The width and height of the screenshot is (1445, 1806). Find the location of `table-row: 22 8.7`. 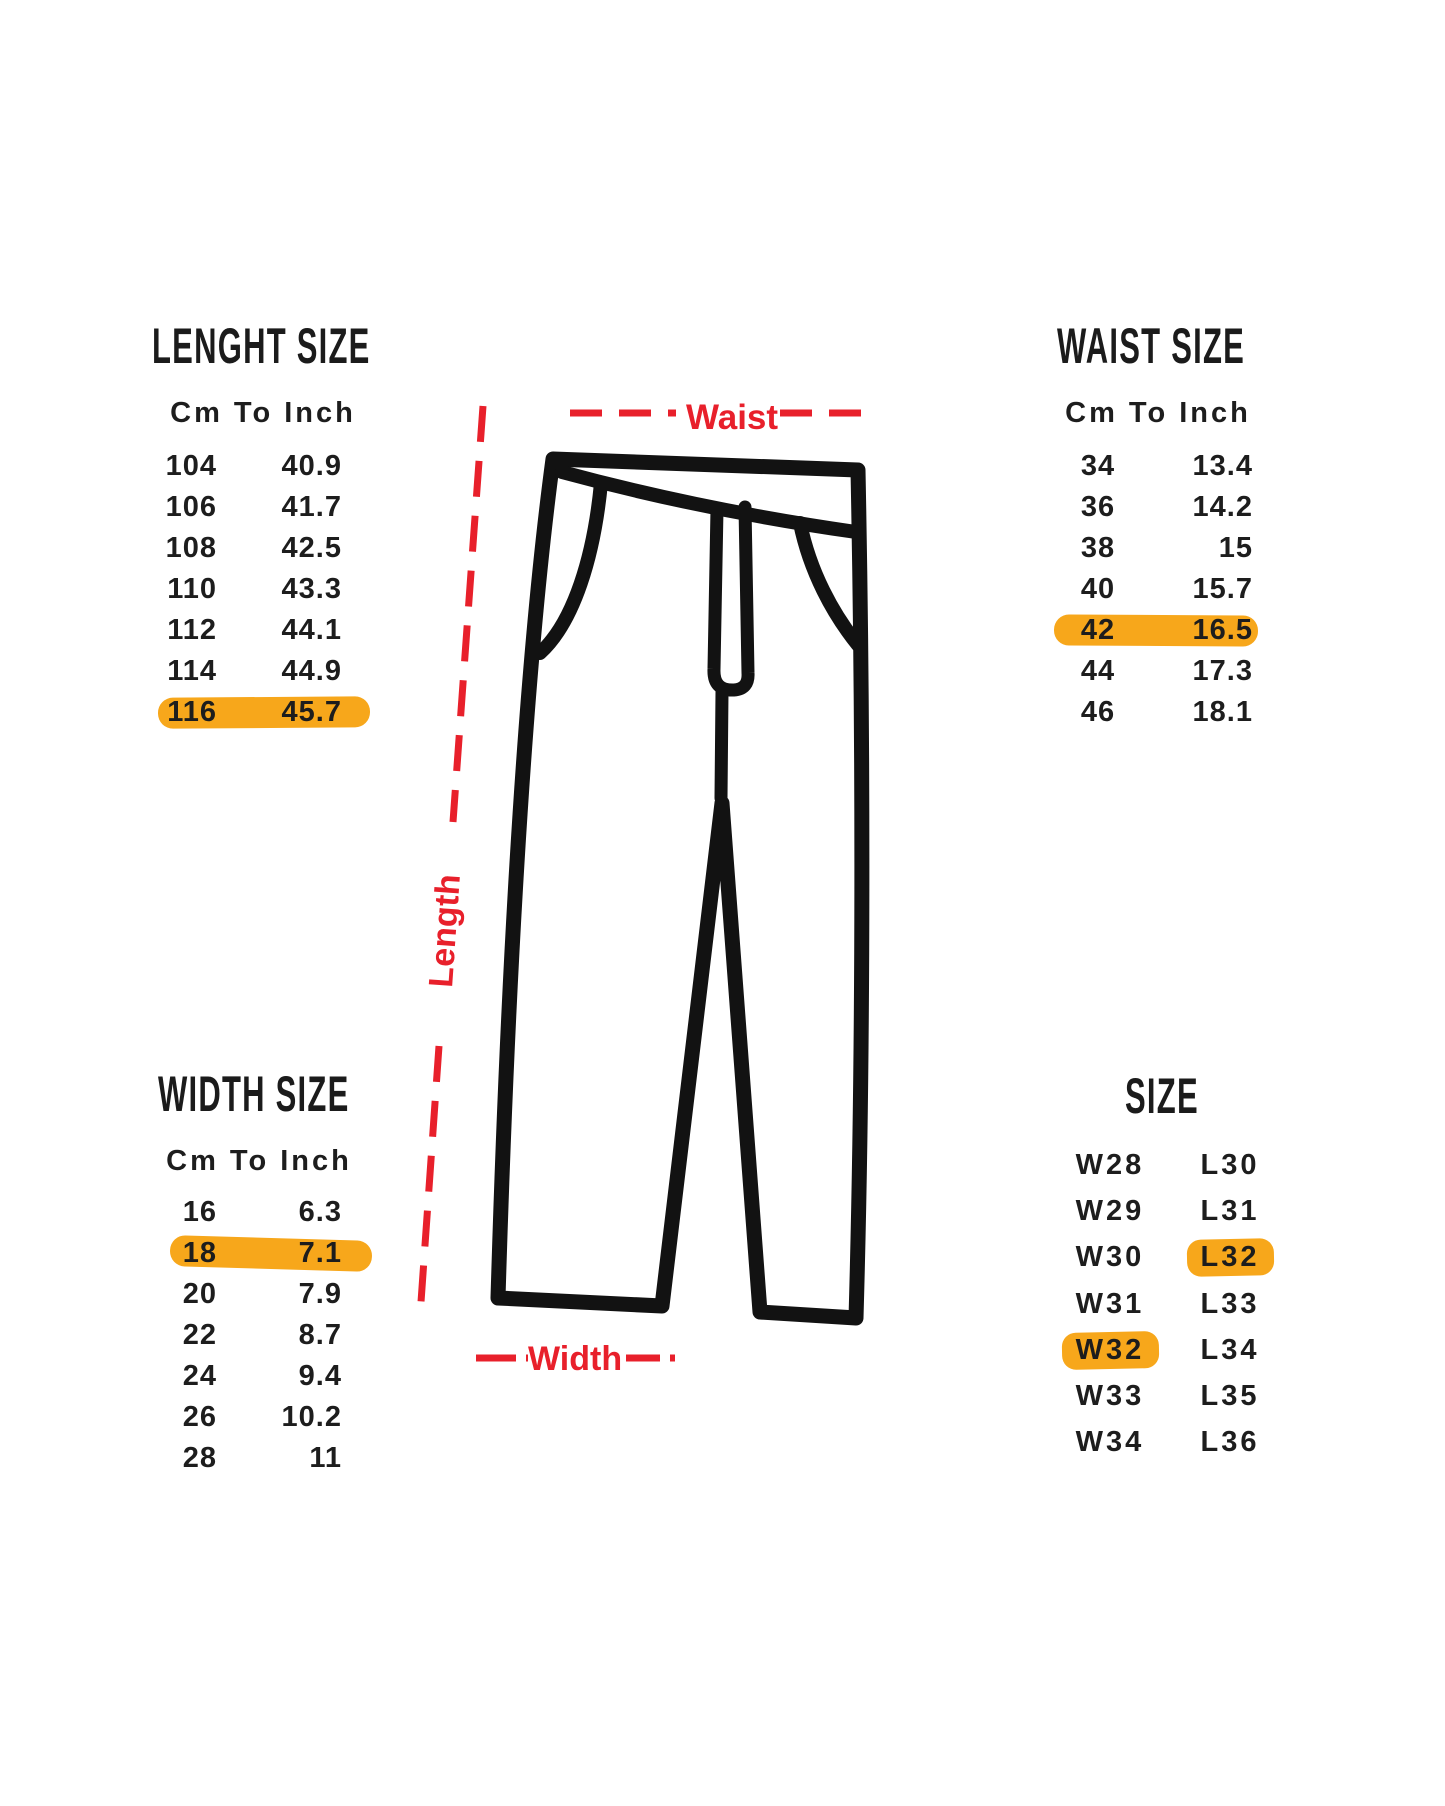

table-row: 22 8.7 is located at coordinates (238, 1335).